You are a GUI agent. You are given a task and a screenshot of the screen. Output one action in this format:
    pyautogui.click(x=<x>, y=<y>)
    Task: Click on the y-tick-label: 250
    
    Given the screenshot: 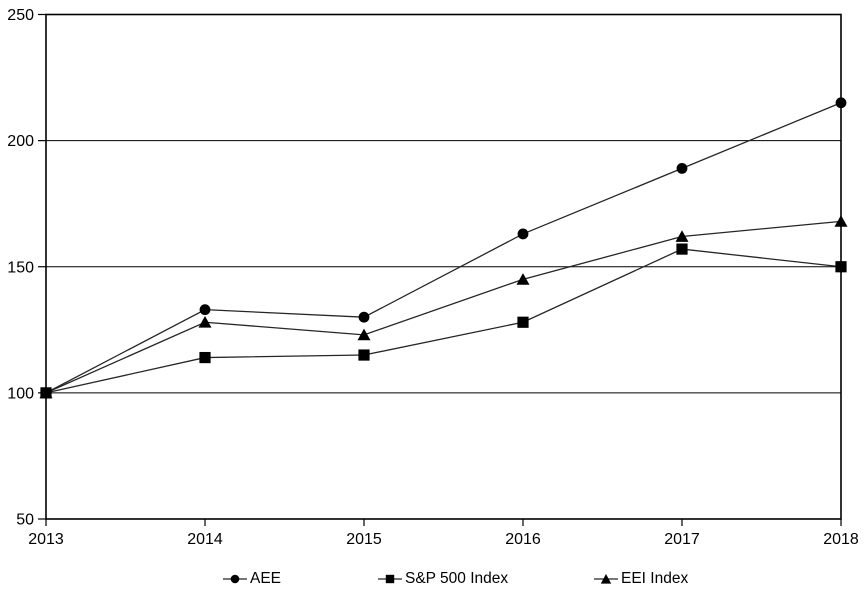 What is the action you would take?
    pyautogui.click(x=20, y=15)
    